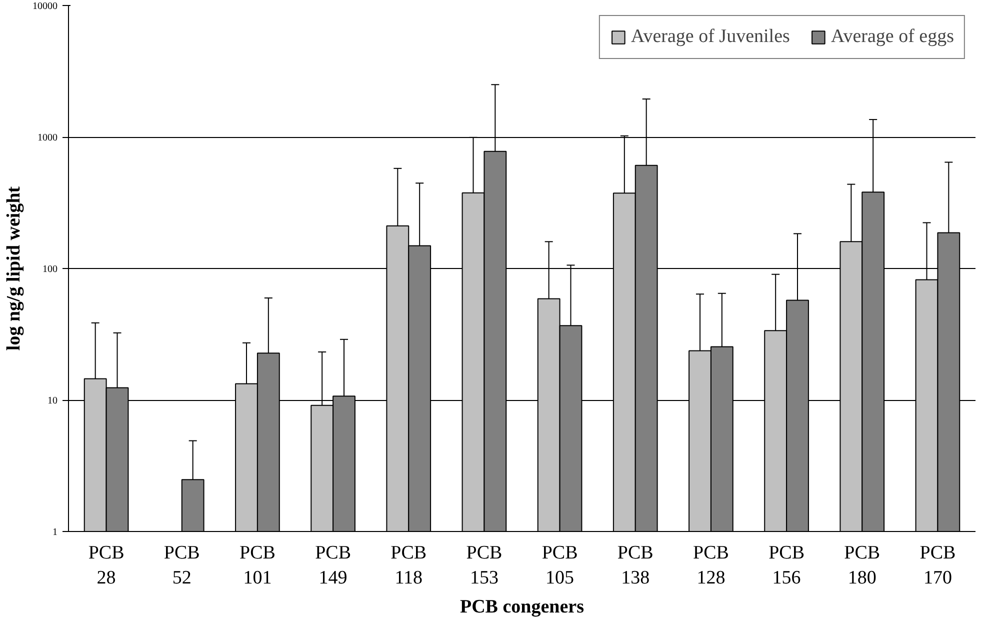 This screenshot has width=984, height=624. What do you see at coordinates (333, 565) in the screenshot?
I see `x-tick-label: PCB 149` at bounding box center [333, 565].